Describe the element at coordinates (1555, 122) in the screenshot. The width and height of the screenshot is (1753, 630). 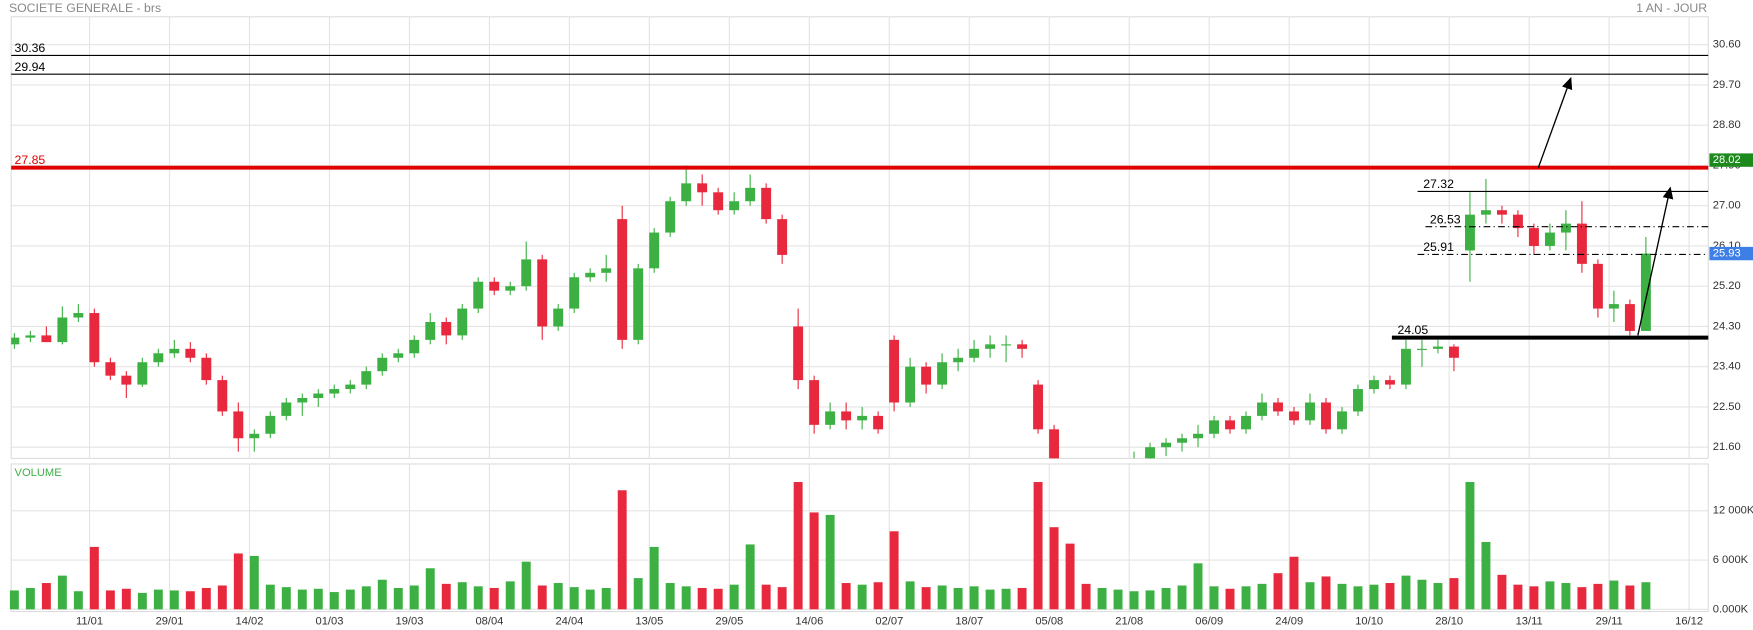
I see `arrow` at that location.